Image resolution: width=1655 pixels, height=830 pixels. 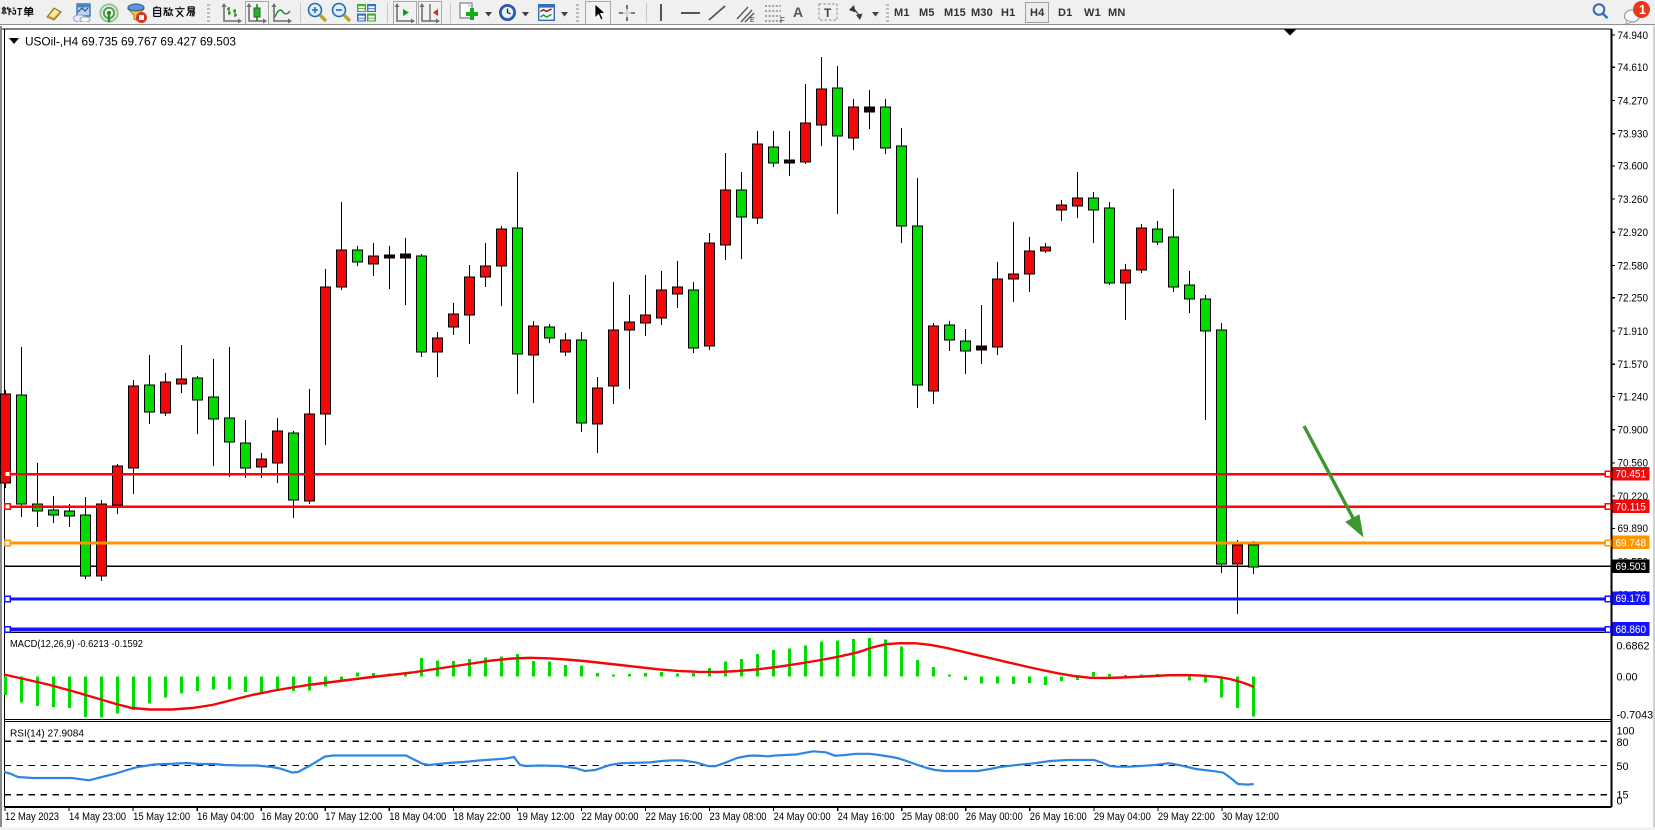 What do you see at coordinates (1635, 715) in the screenshot?
I see `svg-text: -0.7043` at bounding box center [1635, 715].